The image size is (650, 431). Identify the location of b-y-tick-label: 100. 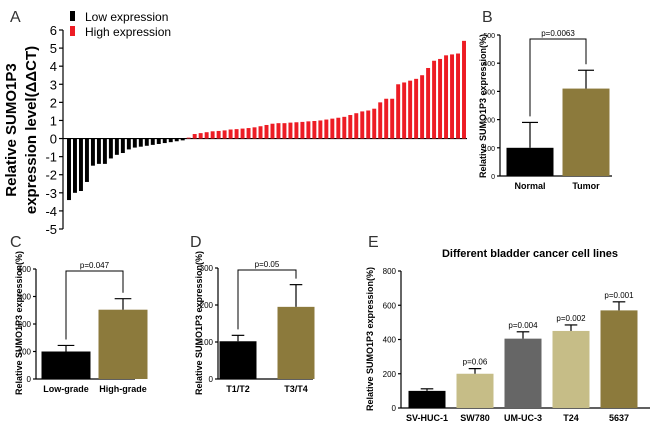
(489, 149).